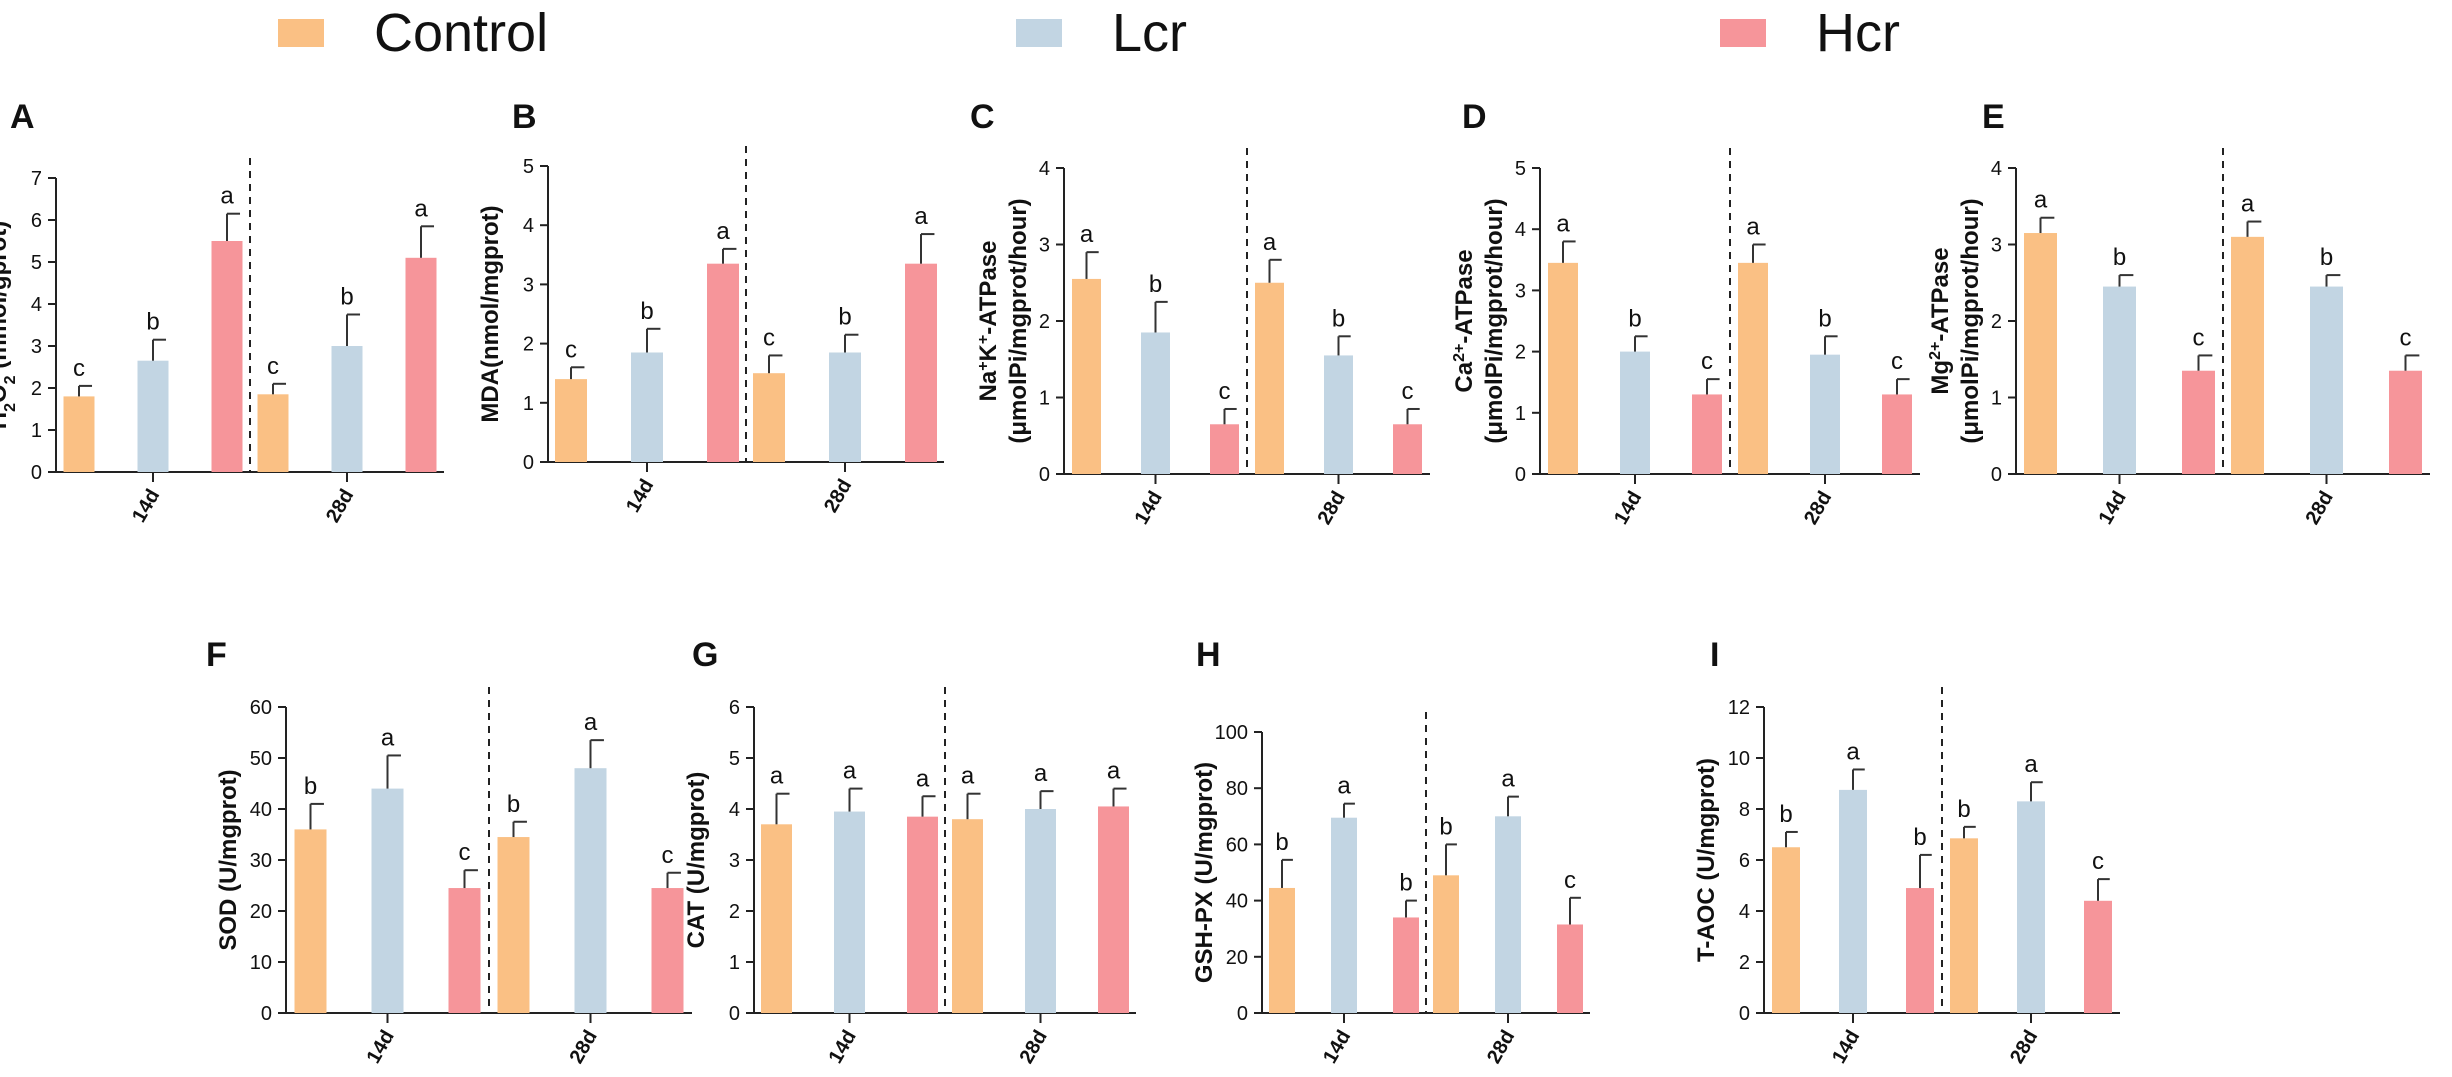  Describe the element at coordinates (261, 810) in the screenshot. I see `y-tick-label: 40` at that location.